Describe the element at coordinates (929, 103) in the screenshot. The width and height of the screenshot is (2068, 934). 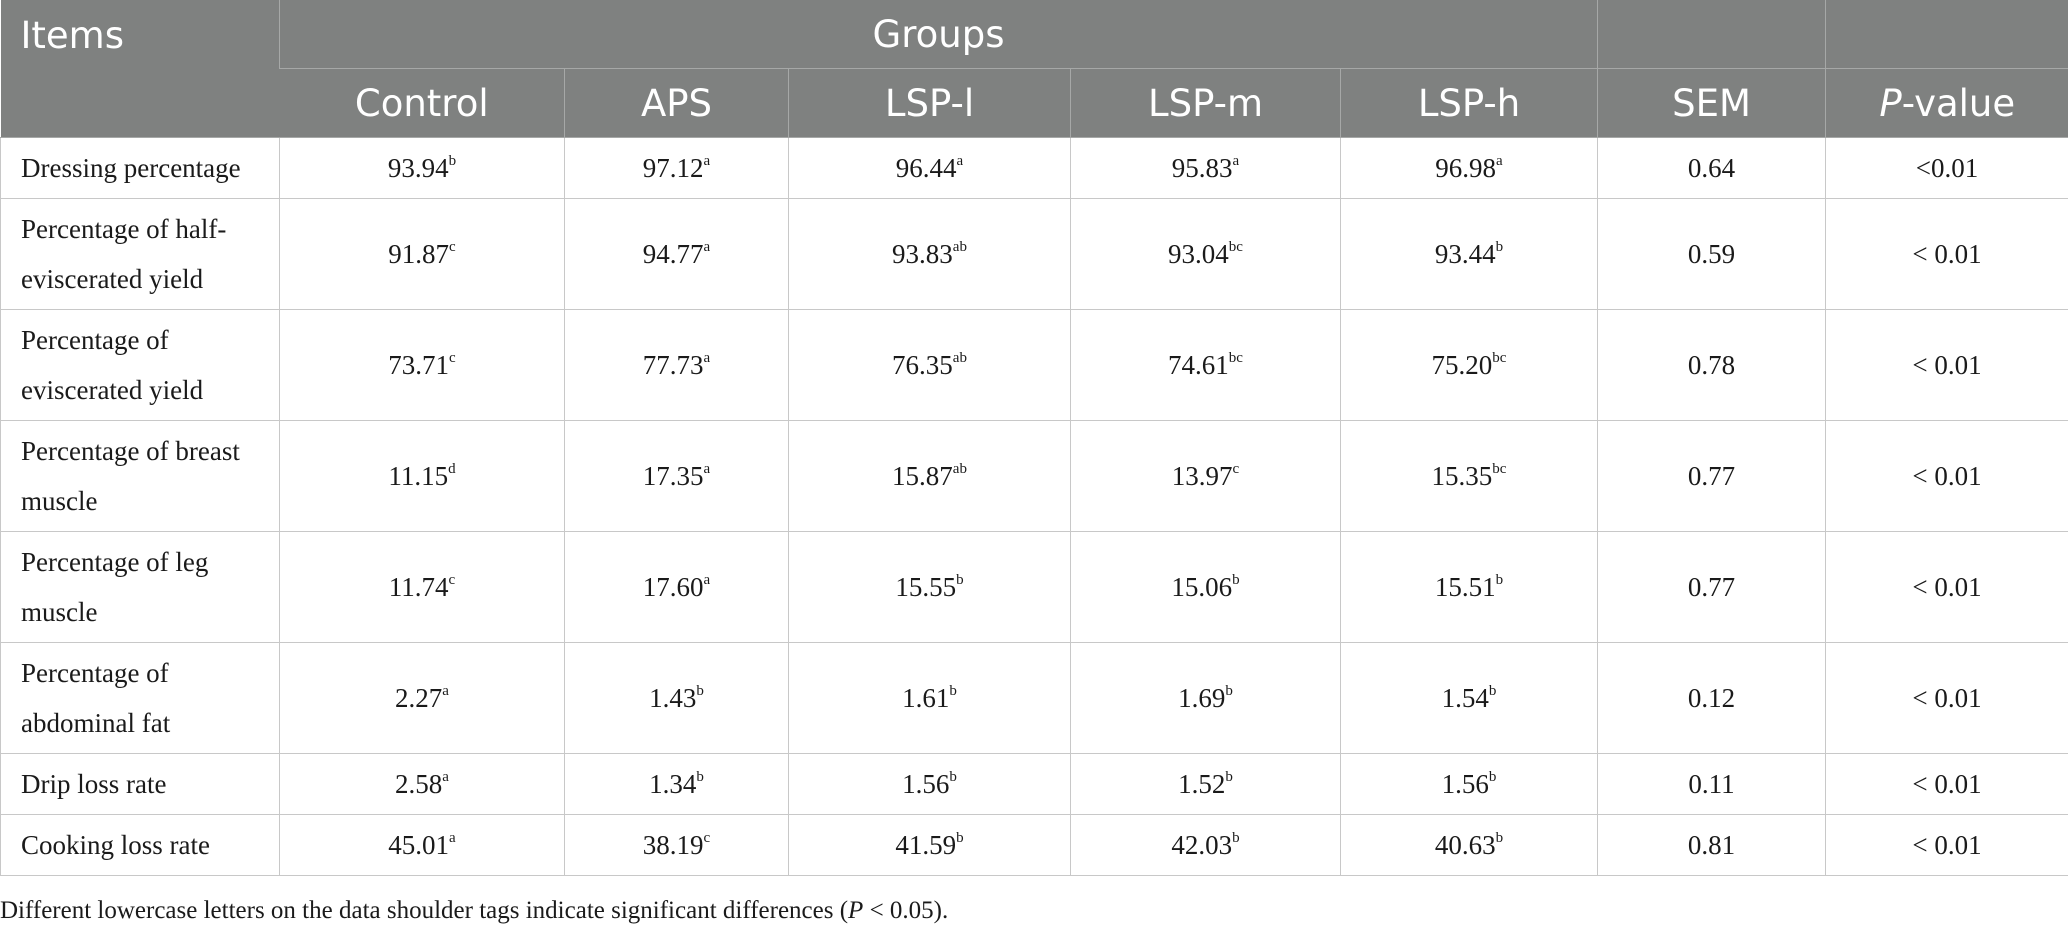
I see `column-header-lsp-l: LSP-l` at that location.